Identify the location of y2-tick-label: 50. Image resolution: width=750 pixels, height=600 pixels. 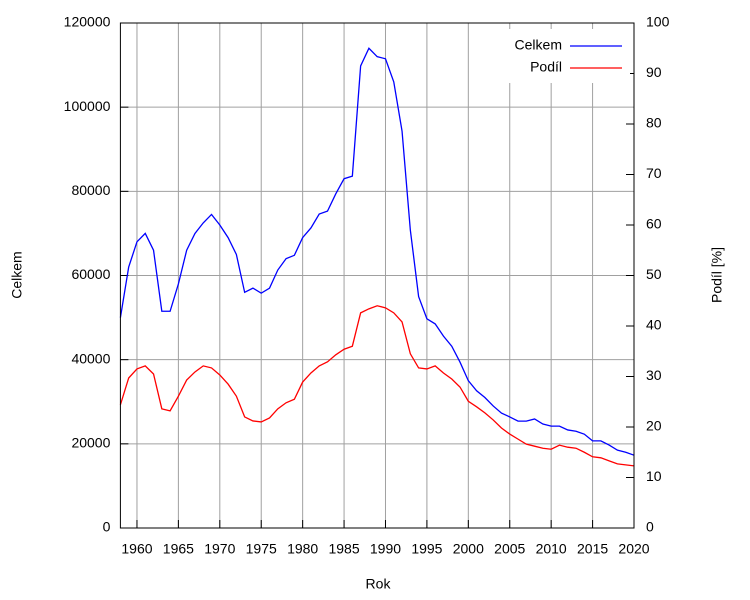
(654, 274).